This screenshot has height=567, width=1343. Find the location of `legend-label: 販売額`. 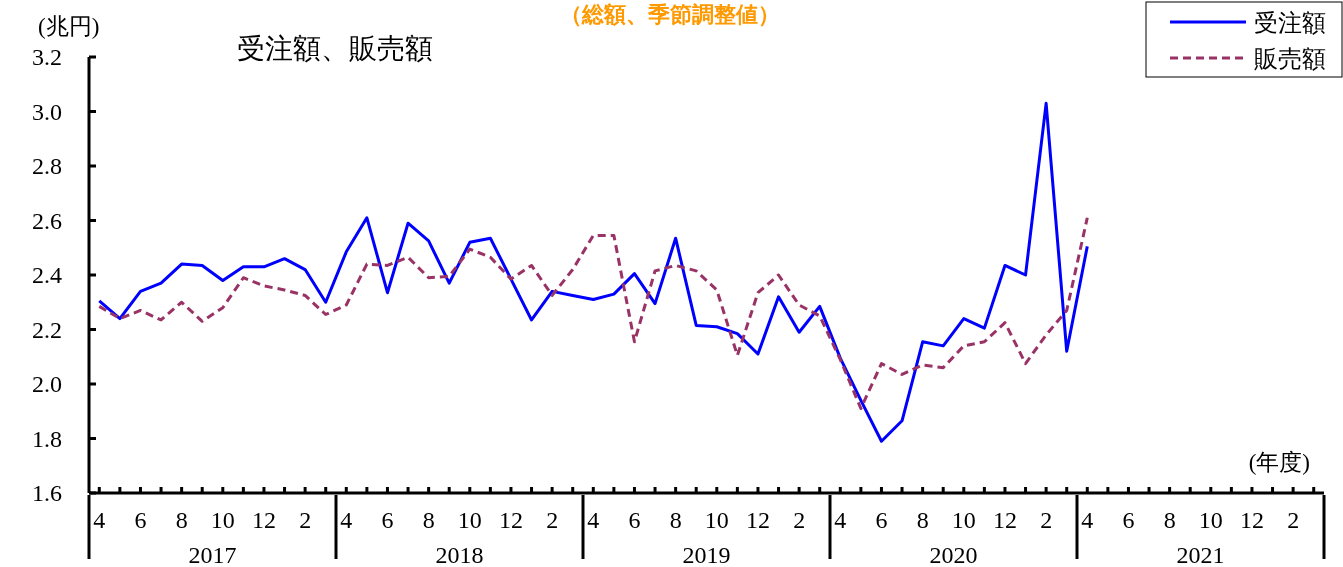

legend-label: 販売額 is located at coordinates (1290, 59).